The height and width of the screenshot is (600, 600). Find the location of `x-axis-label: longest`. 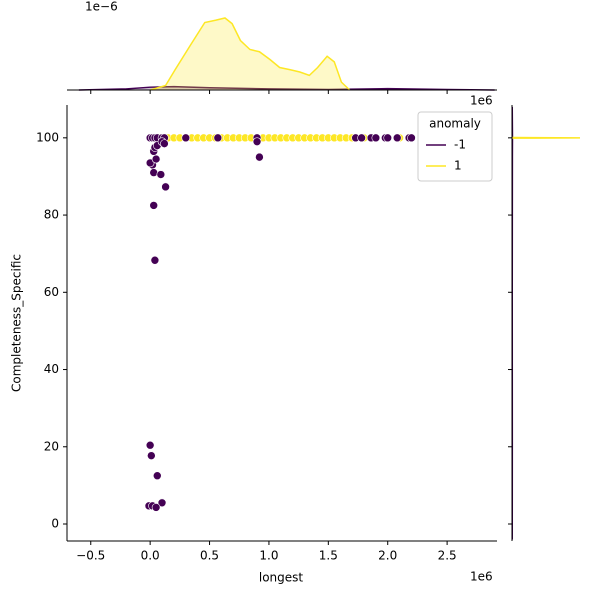

x-axis-label: longest is located at coordinates (281, 578).